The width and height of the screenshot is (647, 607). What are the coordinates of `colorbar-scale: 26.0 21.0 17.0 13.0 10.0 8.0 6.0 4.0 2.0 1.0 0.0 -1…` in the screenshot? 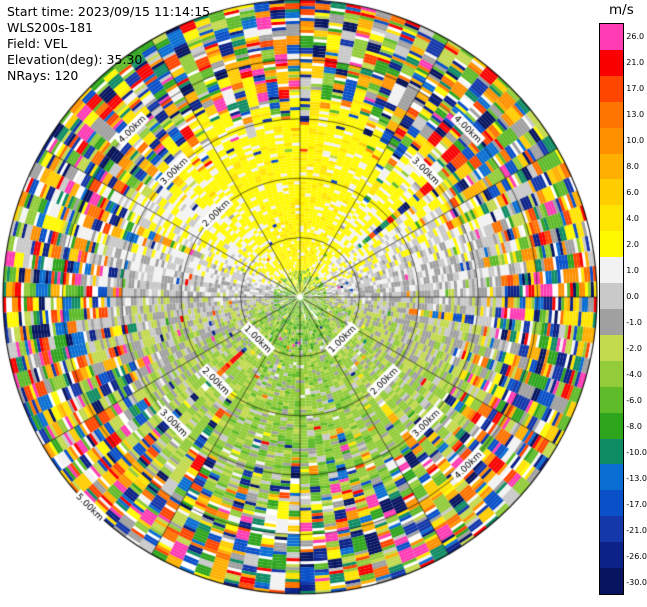 It's located at (623, 309).